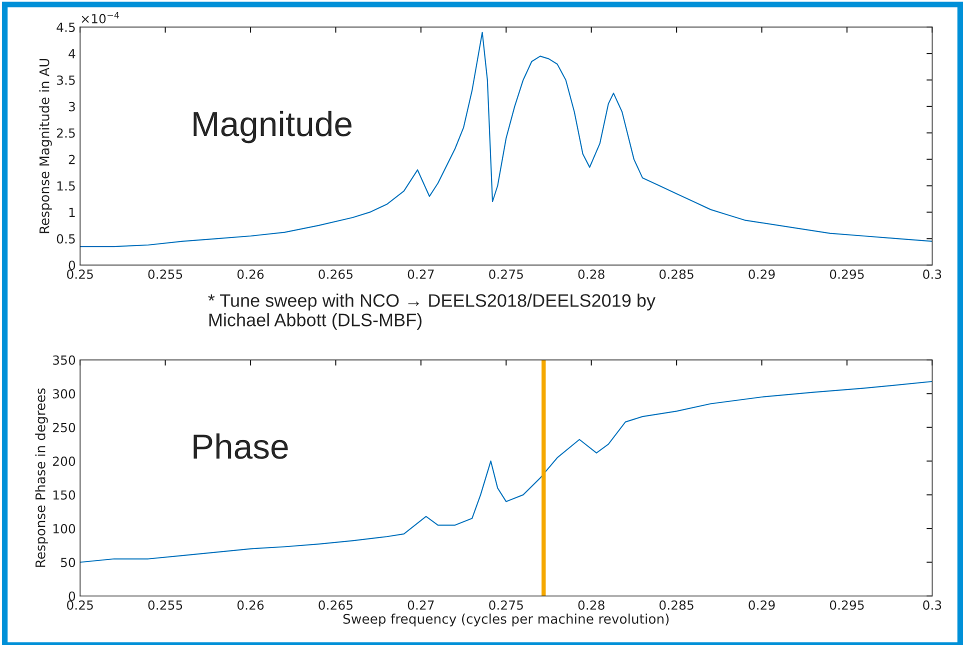  Describe the element at coordinates (71, 107) in the screenshot. I see `y-tick-label: 3` at that location.